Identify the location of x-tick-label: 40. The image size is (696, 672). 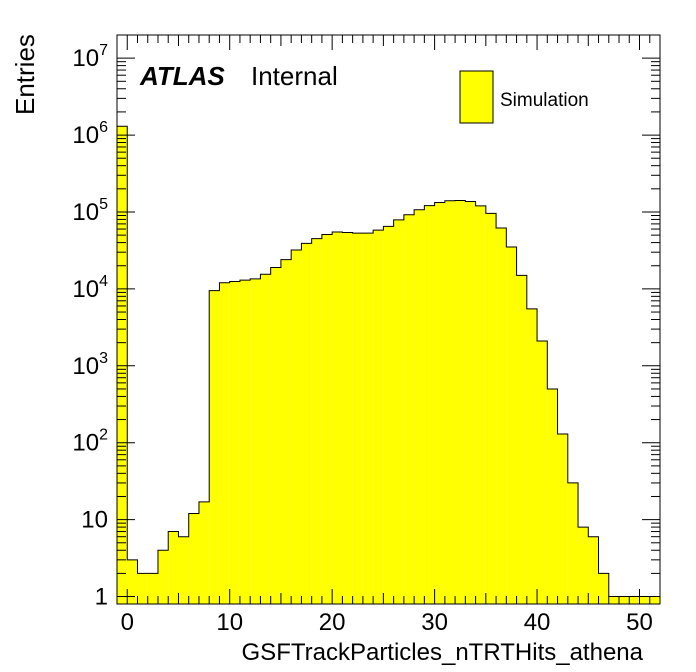
(537, 622).